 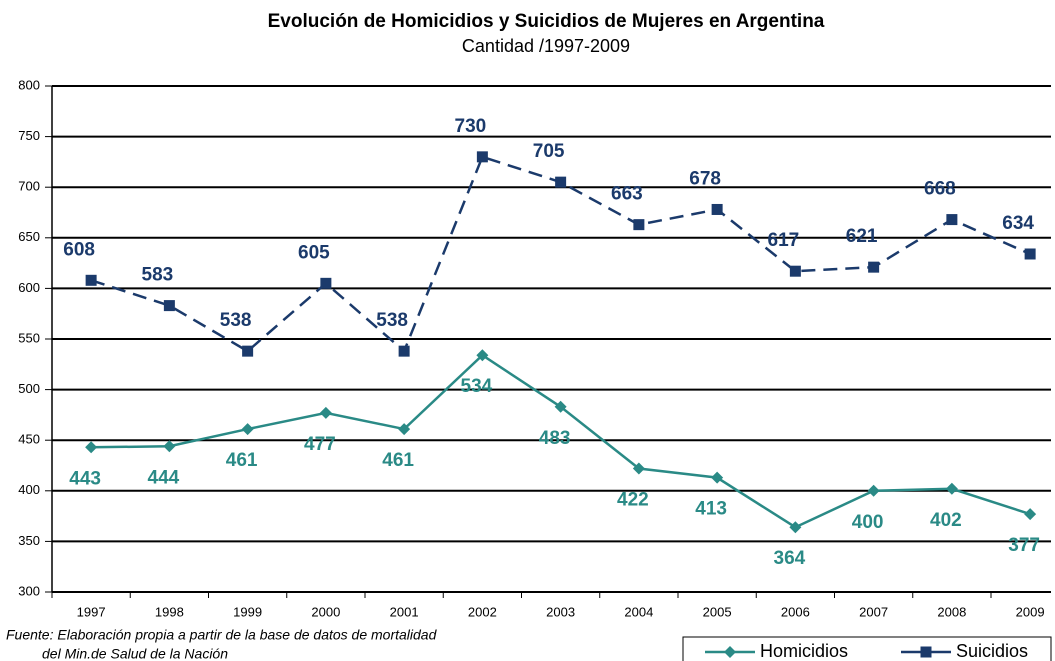 What do you see at coordinates (29, 439) in the screenshot?
I see `y-tick-label: 450` at bounding box center [29, 439].